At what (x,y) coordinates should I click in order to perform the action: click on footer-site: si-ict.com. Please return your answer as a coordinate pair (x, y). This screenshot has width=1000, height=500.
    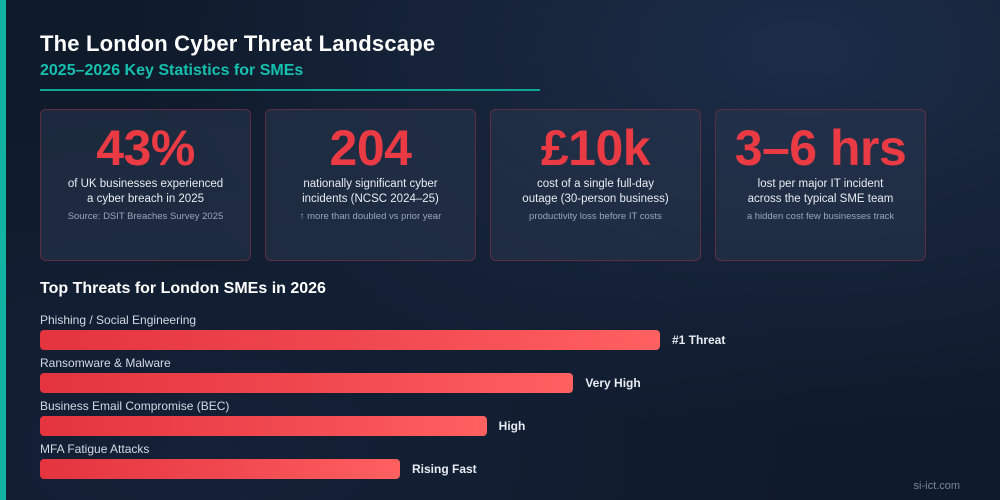
    Looking at the image, I should click on (936, 486).